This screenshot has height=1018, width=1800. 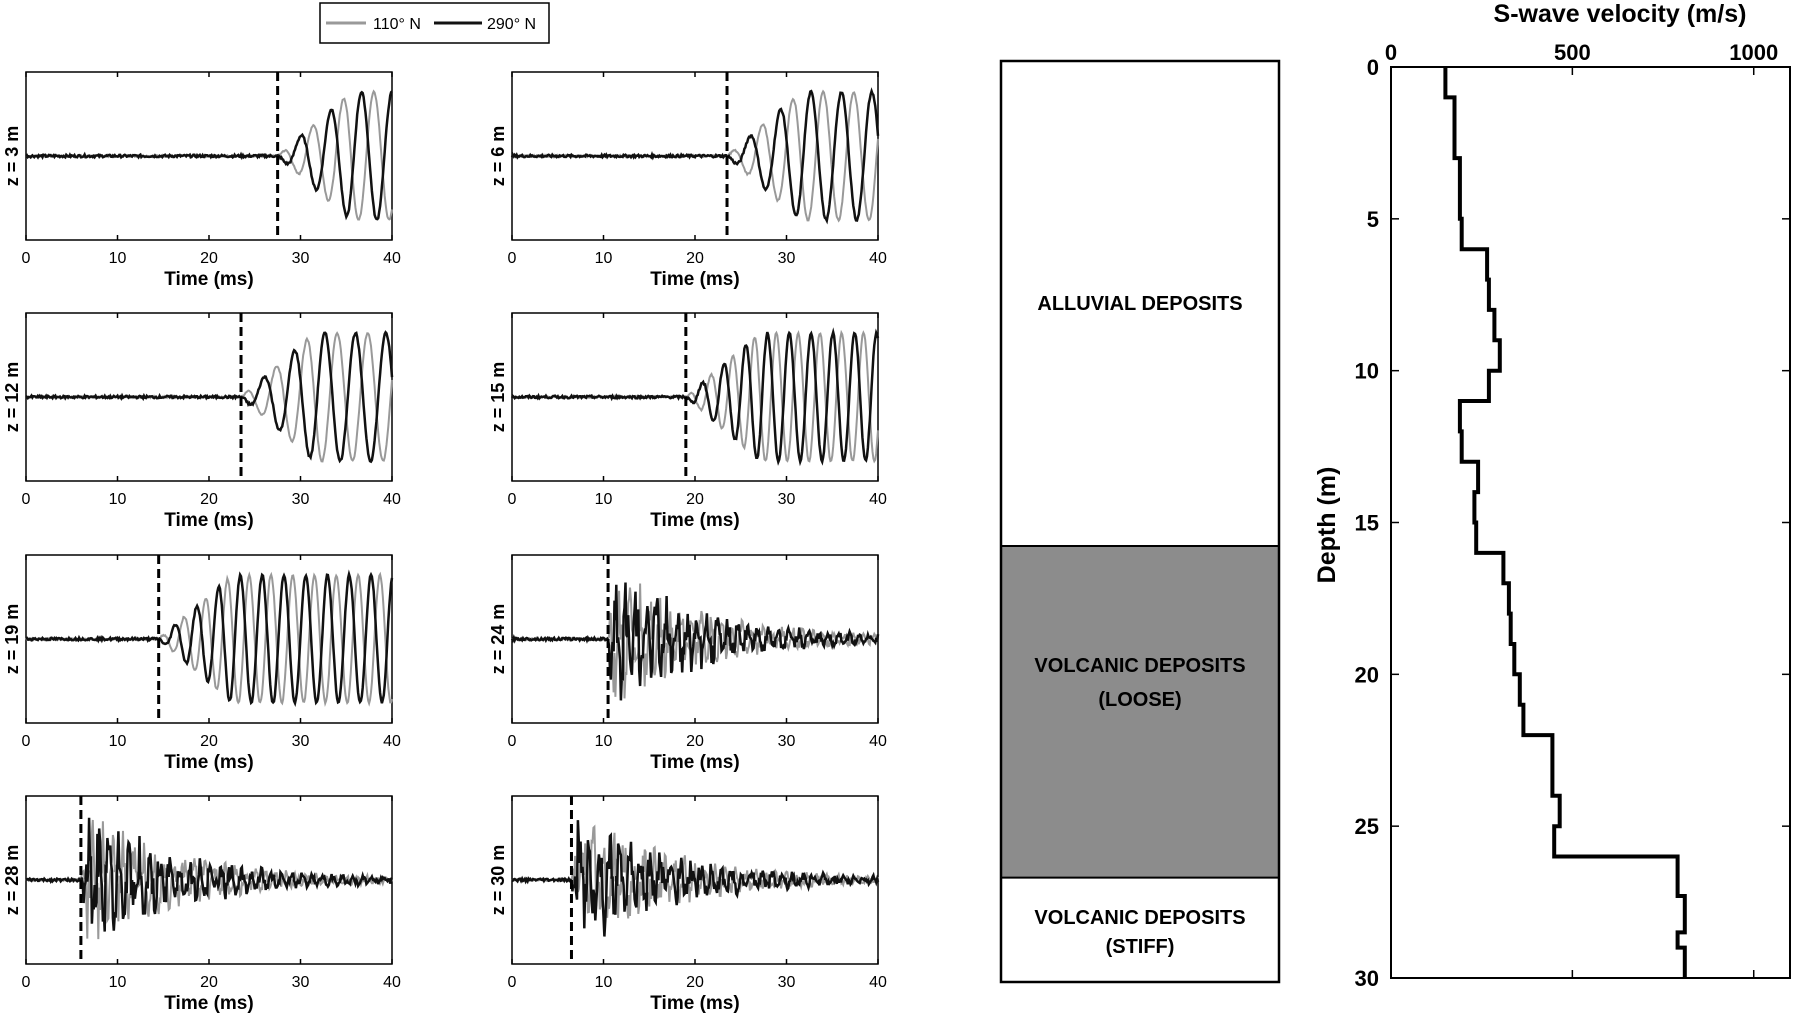 I want to click on panel-ylabel: z = 3 m, so click(x=12, y=156).